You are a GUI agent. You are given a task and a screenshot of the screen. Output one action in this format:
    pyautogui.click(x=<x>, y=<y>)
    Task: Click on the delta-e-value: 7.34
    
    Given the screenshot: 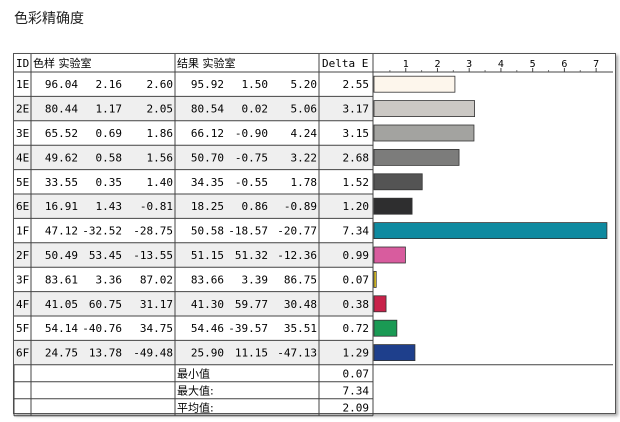 What is the action you would take?
    pyautogui.click(x=356, y=231)
    